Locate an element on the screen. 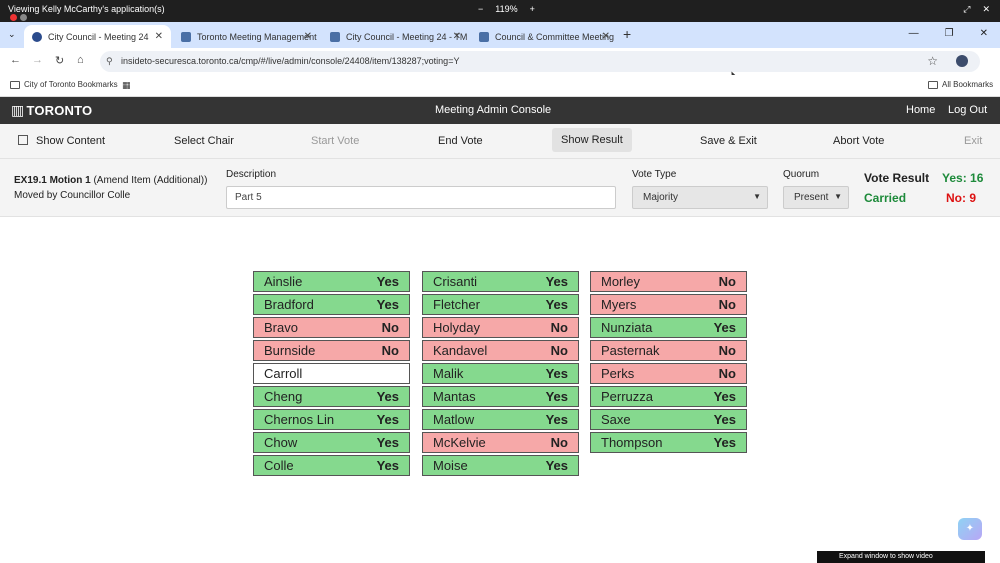 This screenshot has height=563, width=1000. minimize-icon: — is located at coordinates (913, 33).